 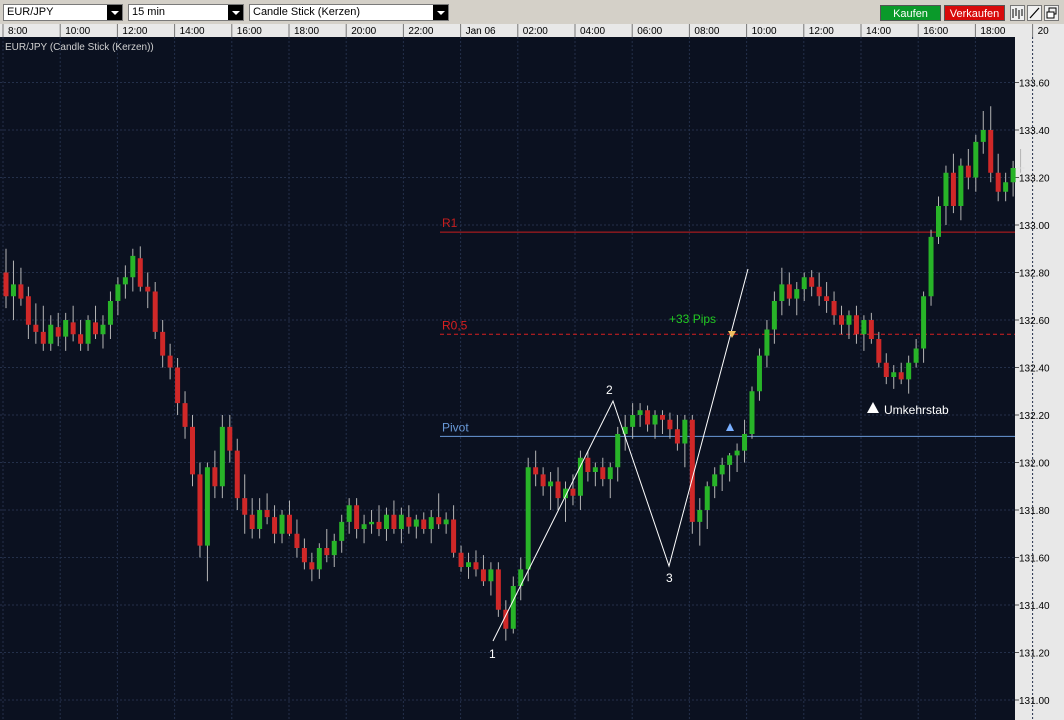 I want to click on price-tick-label: 133.40, so click(x=1034, y=131).